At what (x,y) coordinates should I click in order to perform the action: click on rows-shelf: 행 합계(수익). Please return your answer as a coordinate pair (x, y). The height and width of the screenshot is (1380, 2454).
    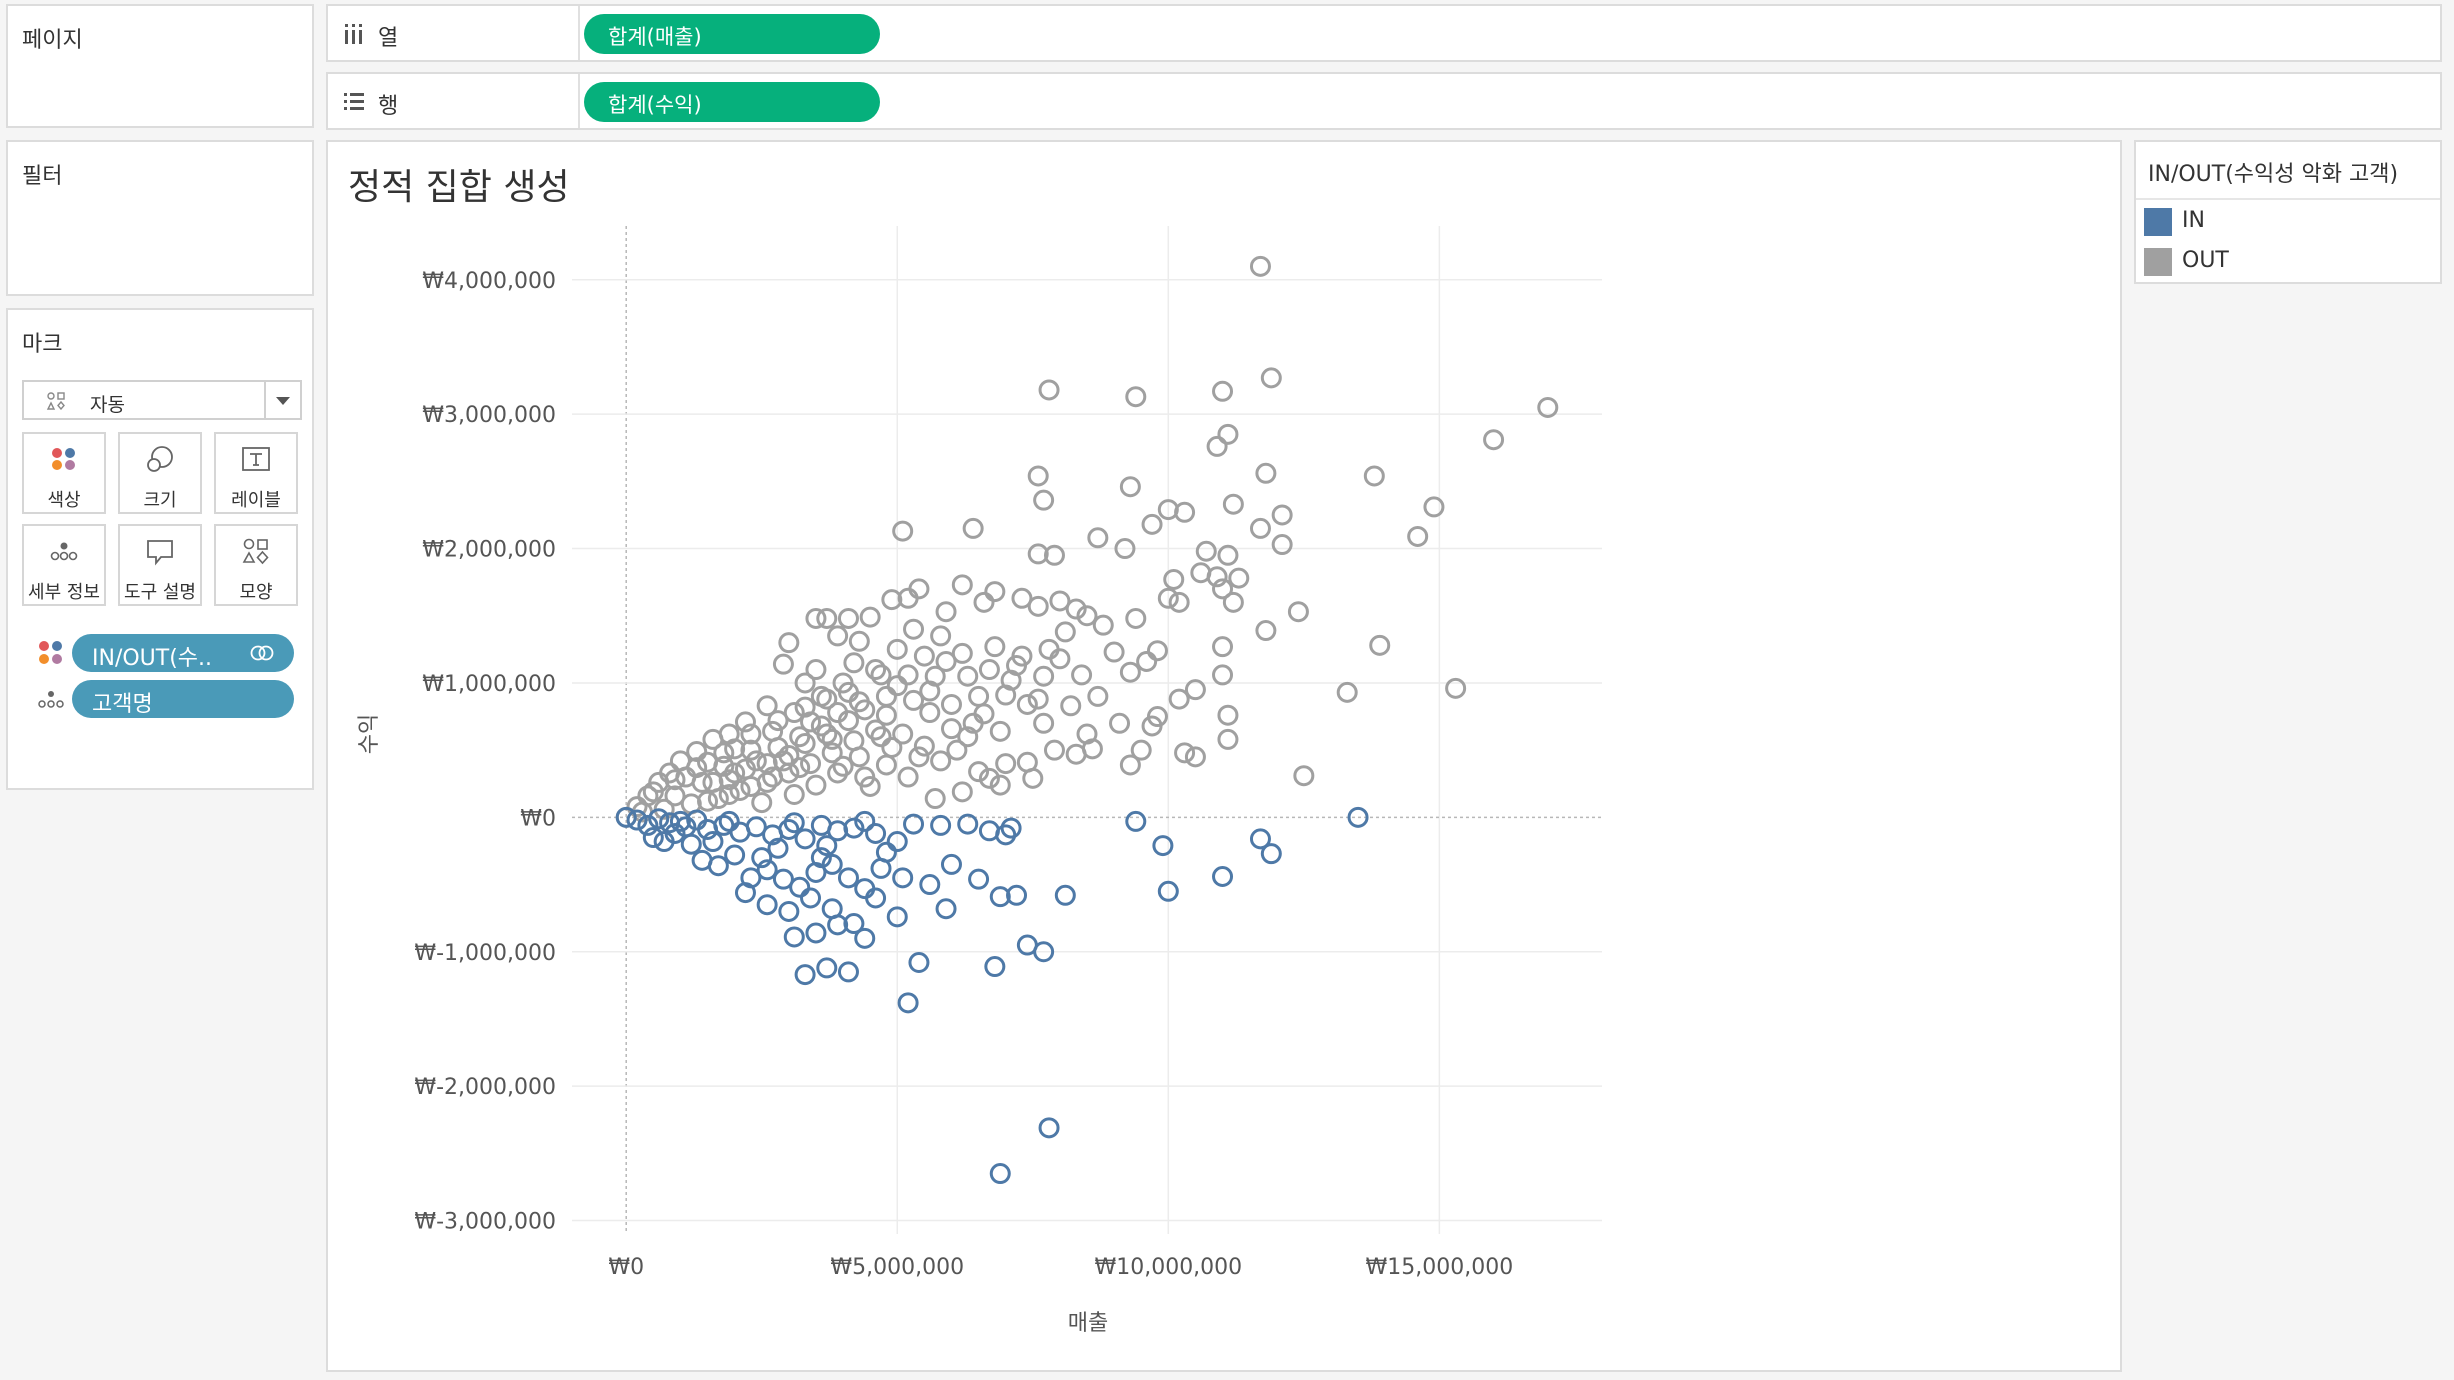
    Looking at the image, I should click on (1384, 101).